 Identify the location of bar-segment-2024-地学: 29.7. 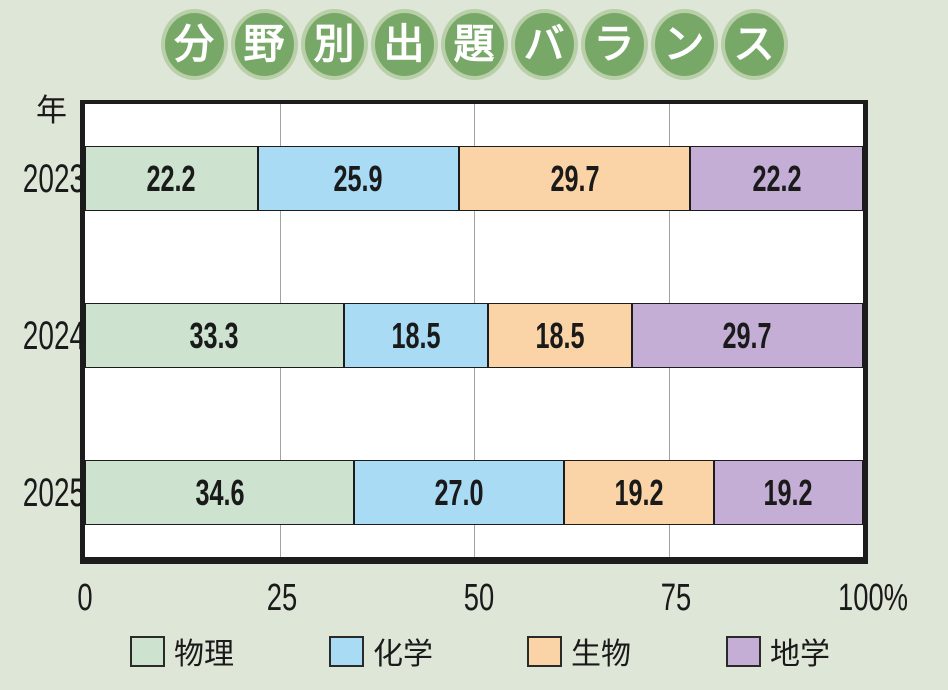
(747, 335).